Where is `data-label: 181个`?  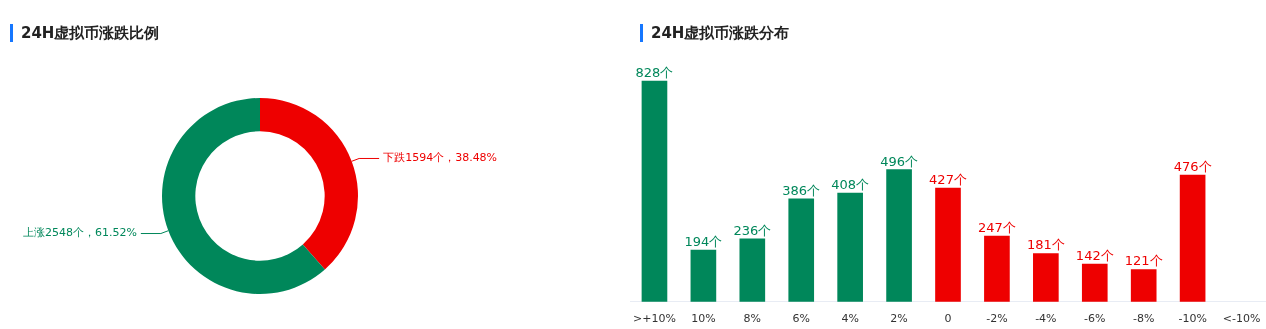
data-label: 181个 is located at coordinates (1045, 245).